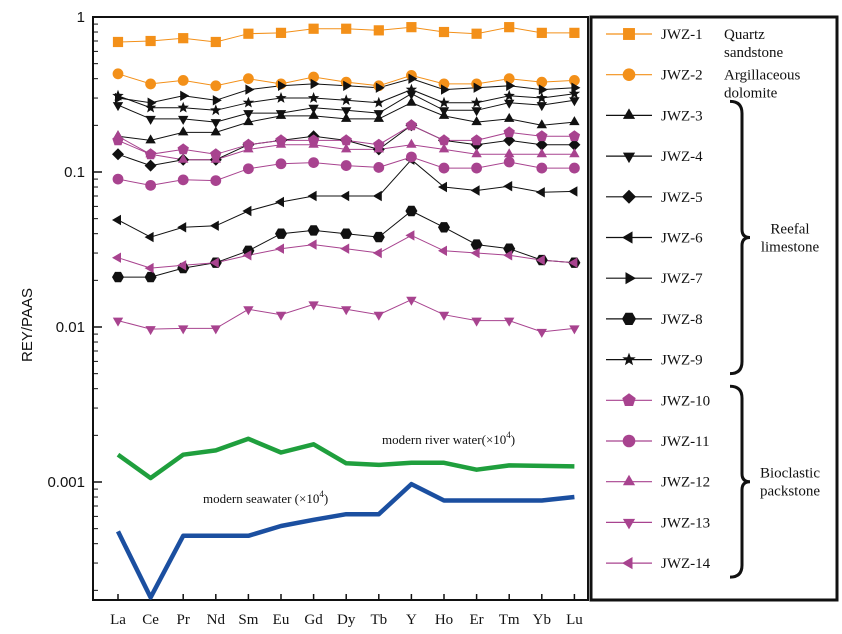  Describe the element at coordinates (682, 320) in the screenshot. I see `legend-label: JWZ-8` at that location.